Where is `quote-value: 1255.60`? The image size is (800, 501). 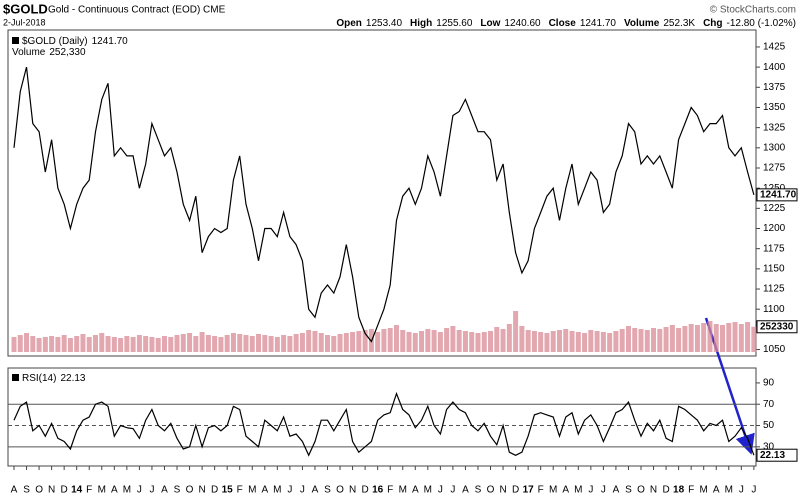
quote-value: 1255.60 is located at coordinates (454, 23).